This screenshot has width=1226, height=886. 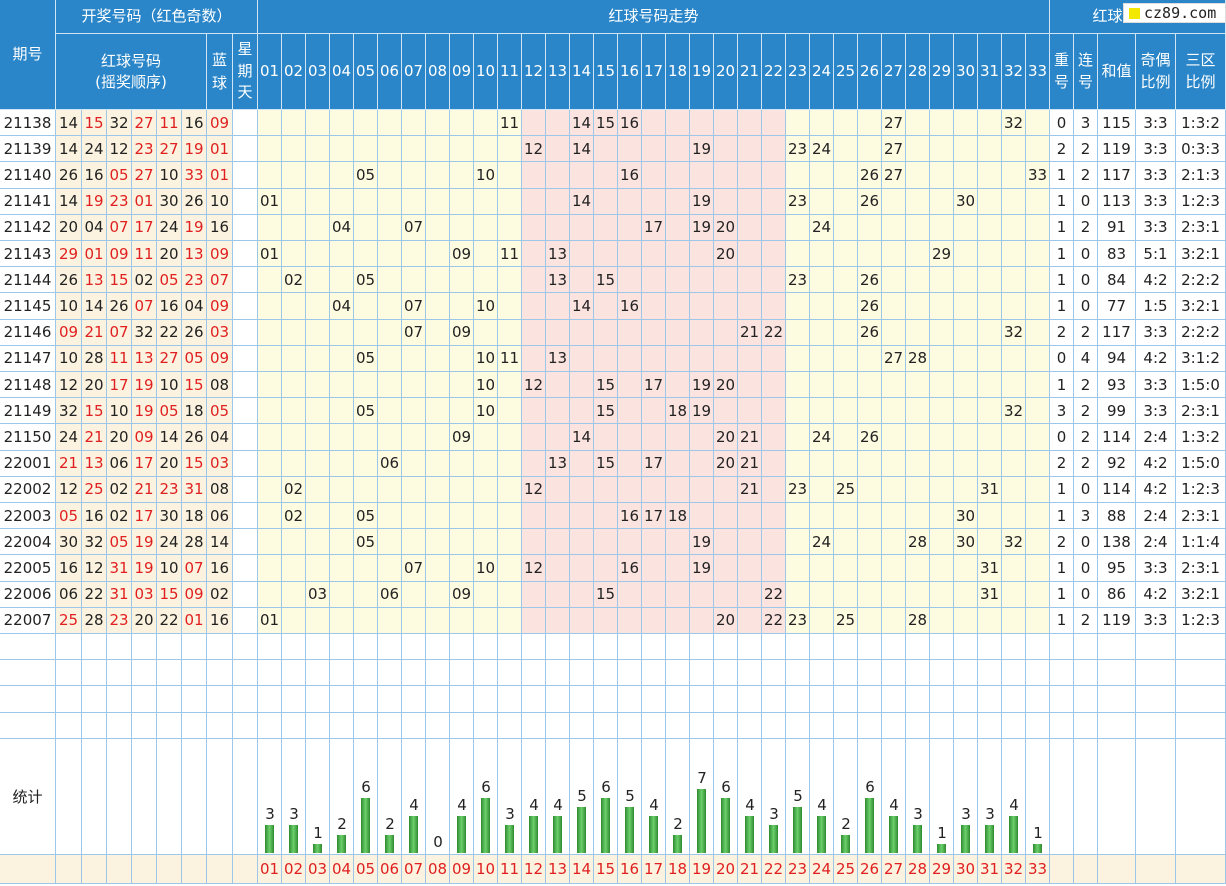 What do you see at coordinates (1201, 620) in the screenshot?
I see `zone-cell: 1:2:3` at bounding box center [1201, 620].